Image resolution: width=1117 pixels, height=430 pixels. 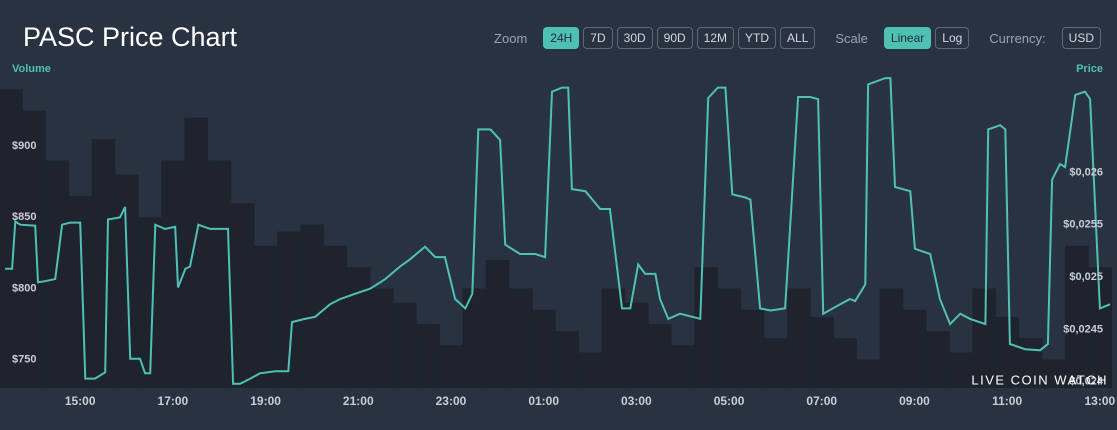 What do you see at coordinates (1086, 382) in the screenshot?
I see `y2-tick-label: $0,024` at bounding box center [1086, 382].